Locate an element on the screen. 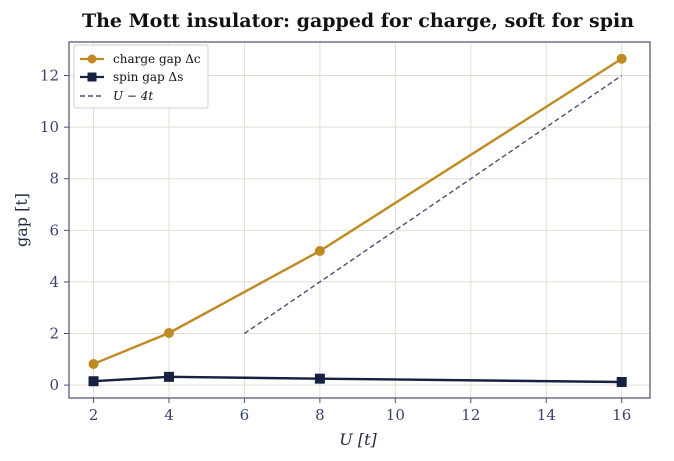  legend-label-reference: U − 4t is located at coordinates (133, 96).